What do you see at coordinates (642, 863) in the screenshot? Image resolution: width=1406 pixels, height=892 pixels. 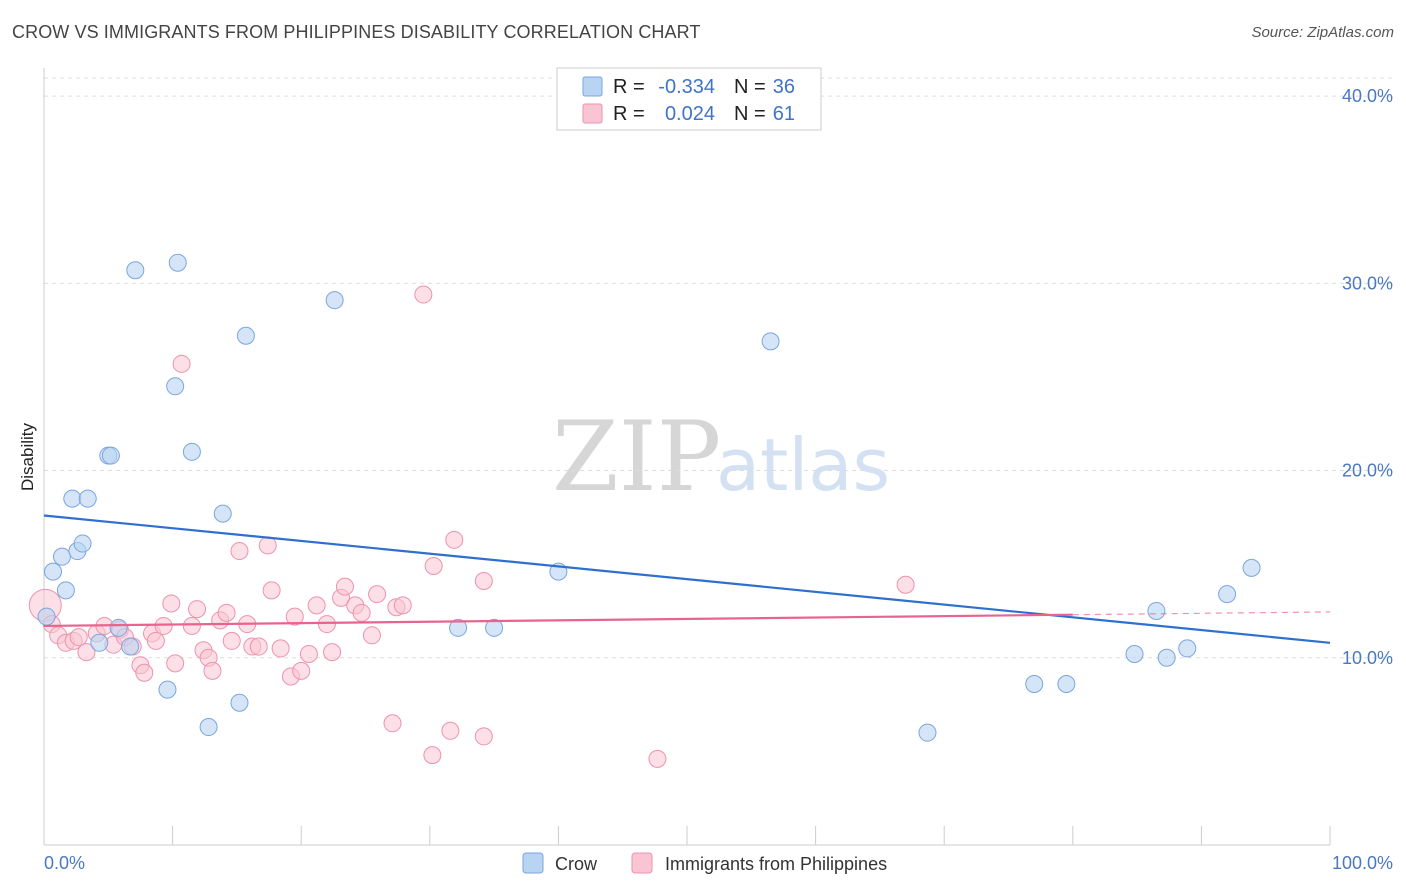 I see `bottom-legend-swatch-philippines` at bounding box center [642, 863].